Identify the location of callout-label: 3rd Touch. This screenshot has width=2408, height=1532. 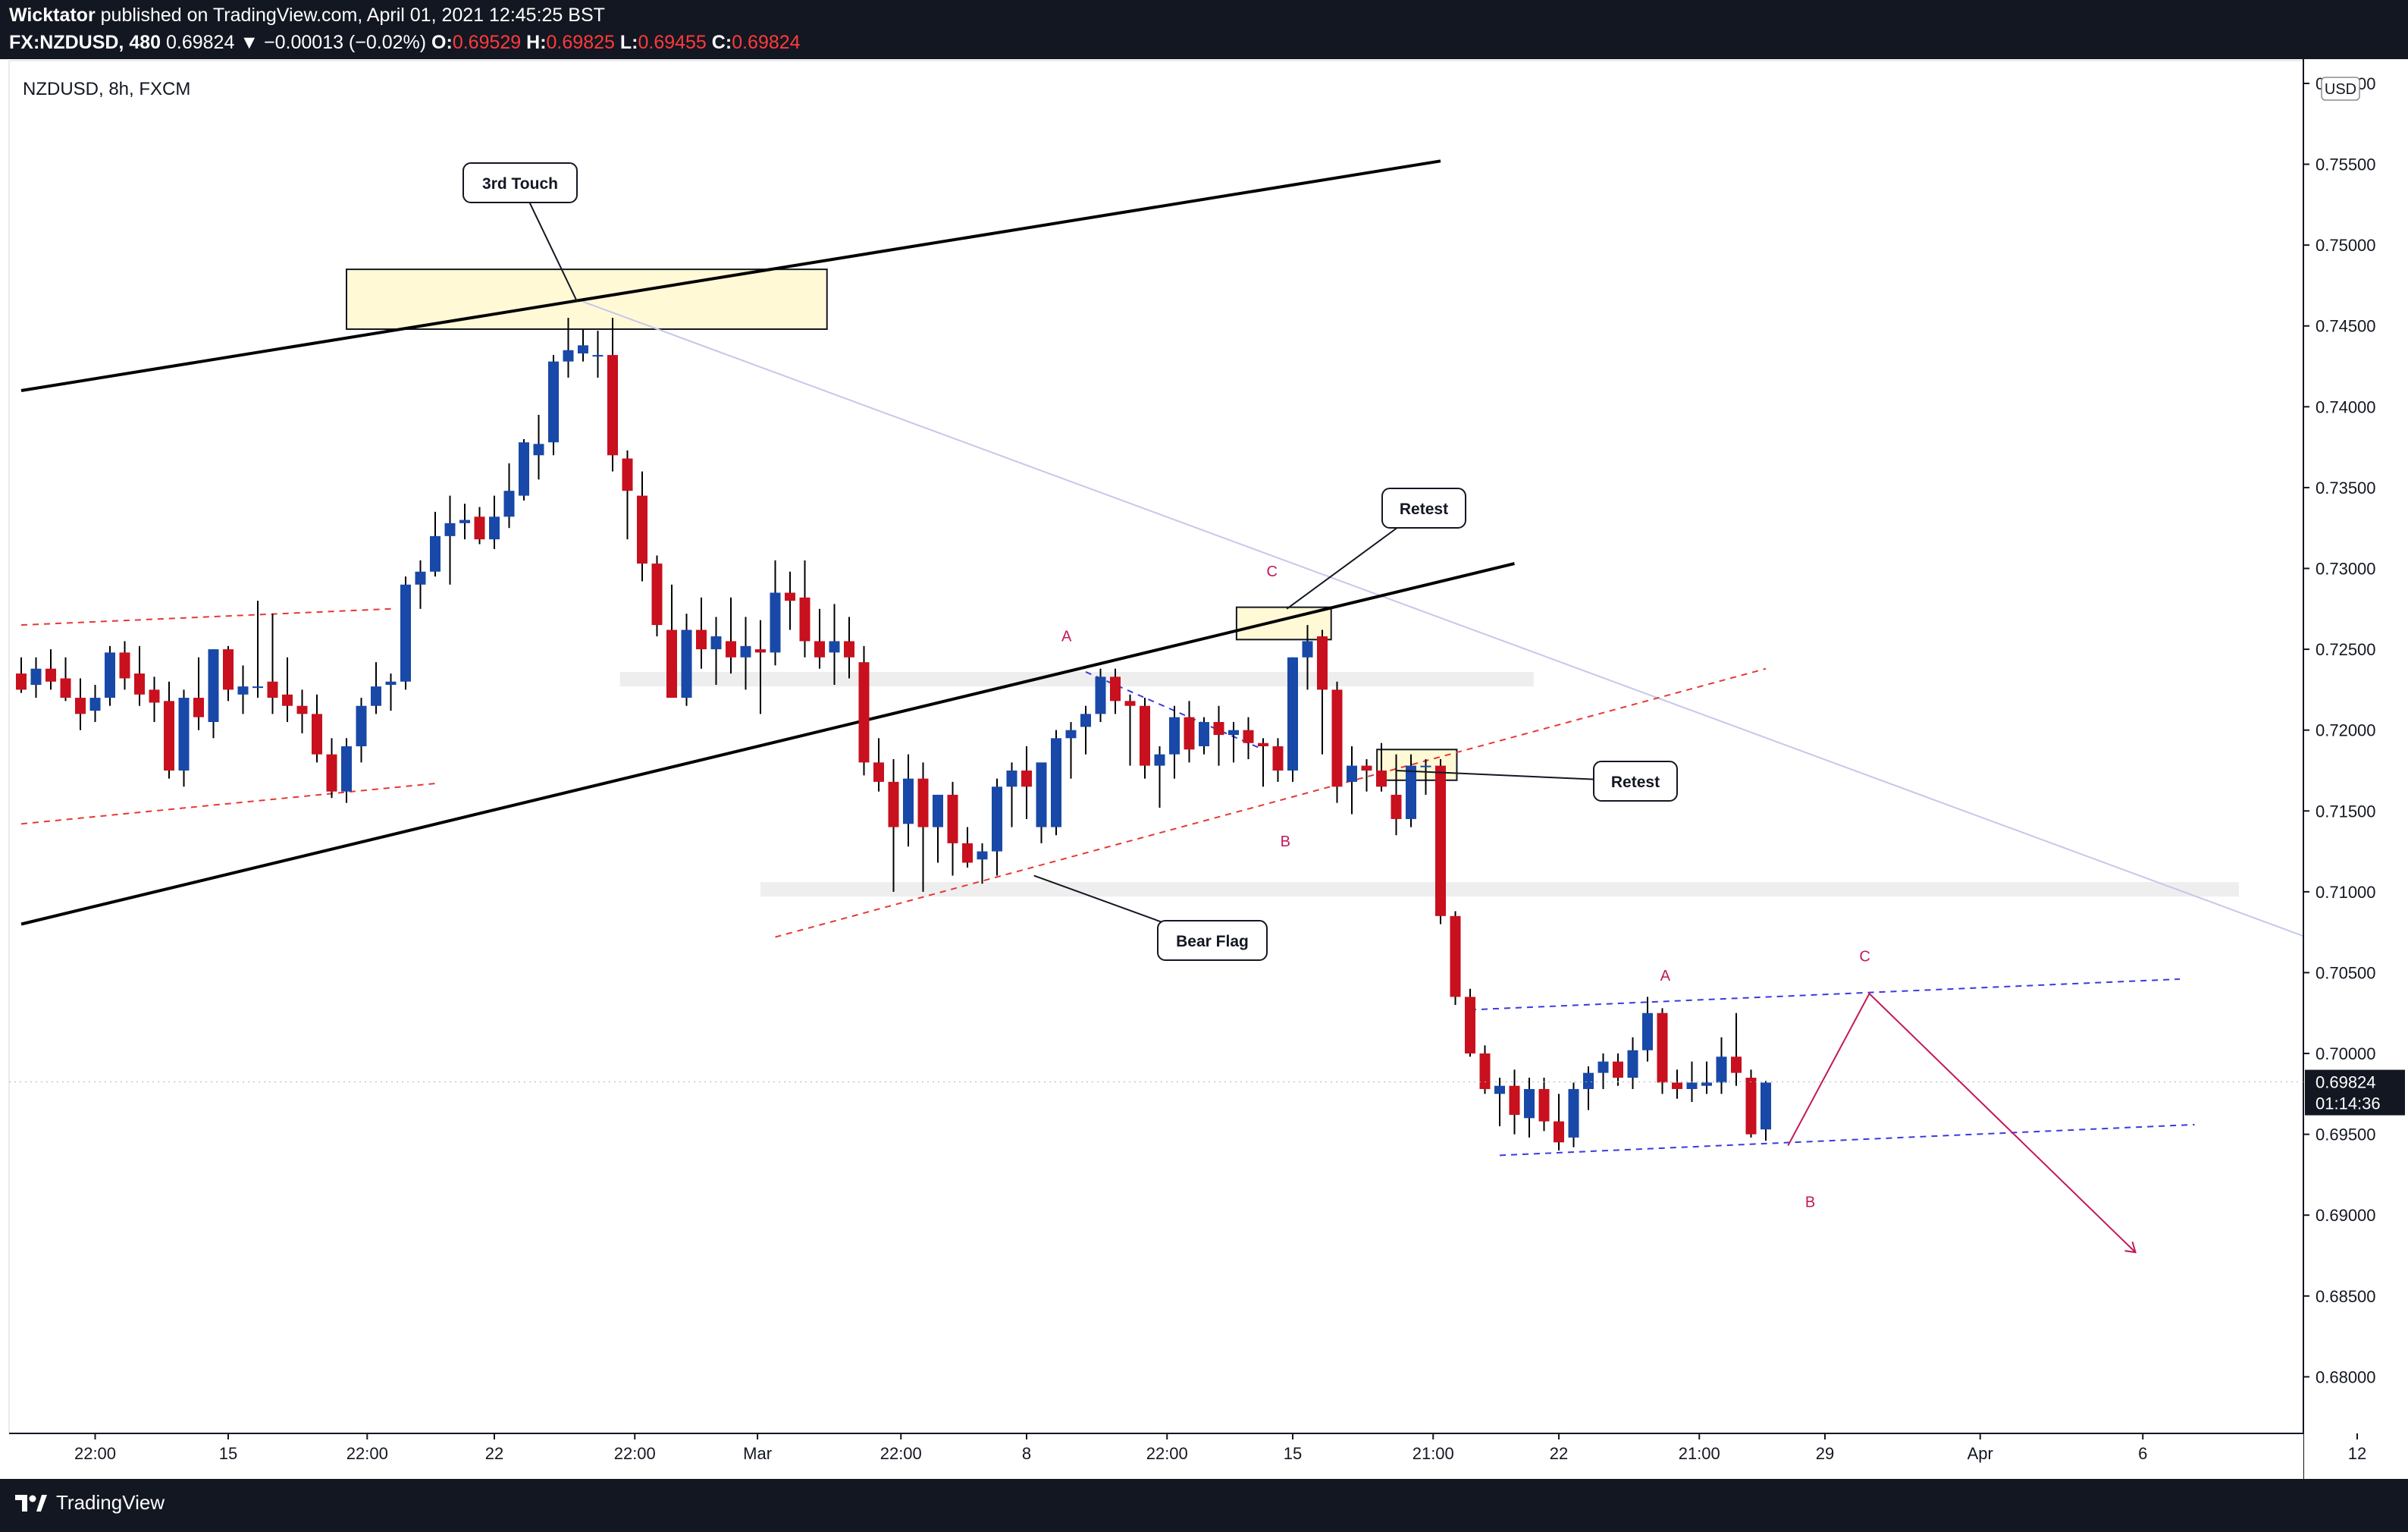
(520, 184).